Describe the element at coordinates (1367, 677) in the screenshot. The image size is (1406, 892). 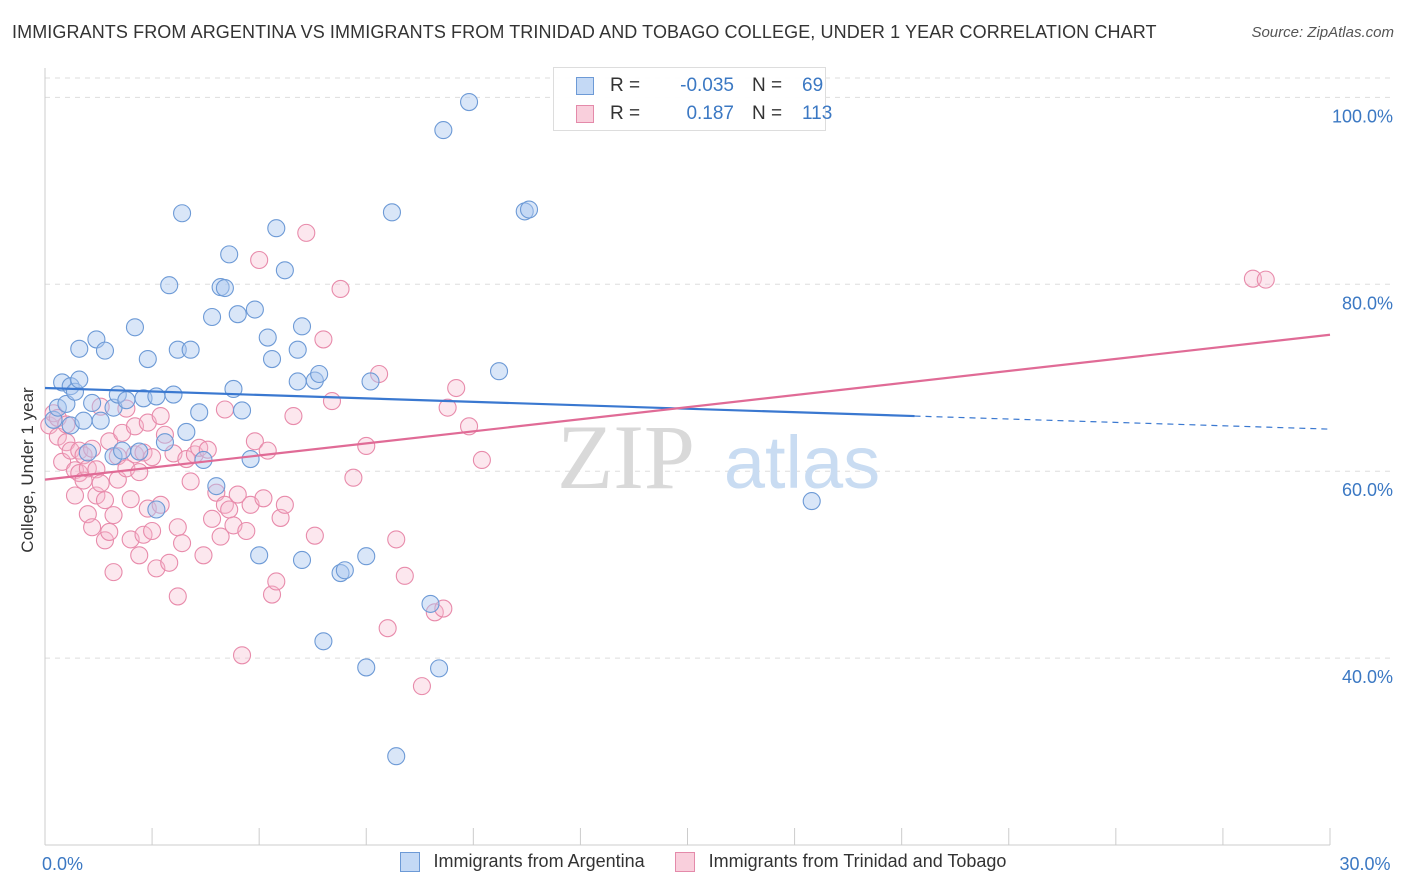
I see `y-tick-label: 40.0%` at that location.